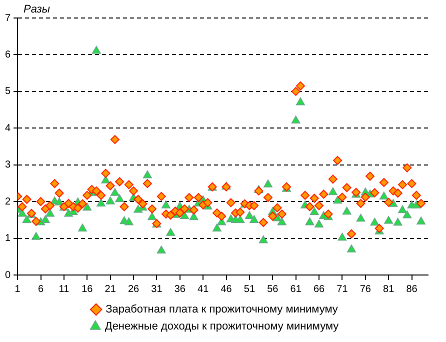  What do you see at coordinates (222, 326) in the screenshot?
I see `legend-label: Денежные доходы к прожиточному минимуму` at bounding box center [222, 326].